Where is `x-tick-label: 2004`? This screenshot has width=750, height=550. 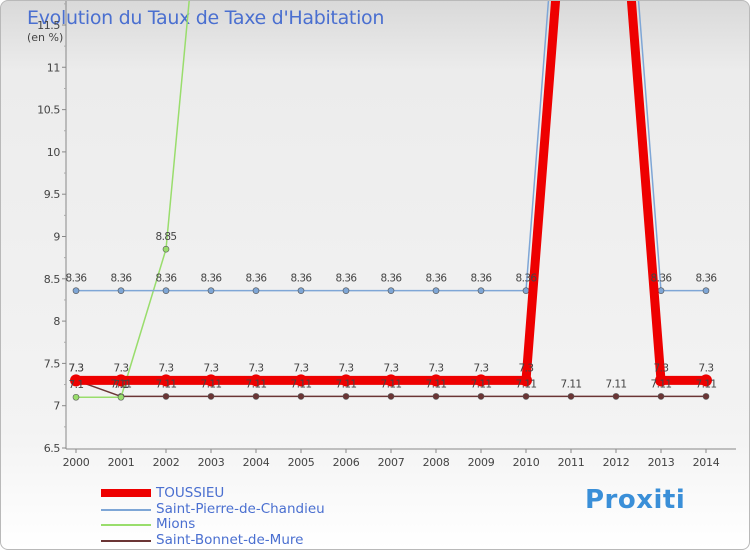
x-tick-label: 2004 is located at coordinates (256, 462).